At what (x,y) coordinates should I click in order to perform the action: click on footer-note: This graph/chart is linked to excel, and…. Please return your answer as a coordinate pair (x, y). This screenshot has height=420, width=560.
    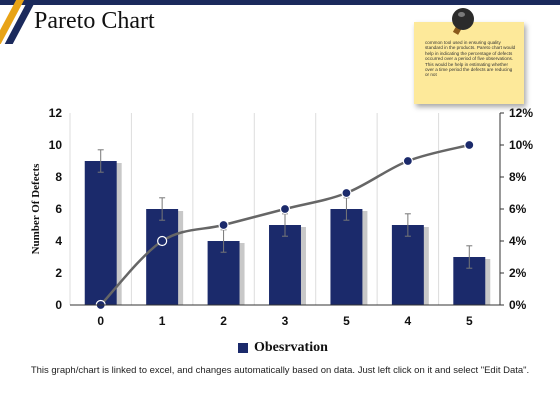
    Looking at the image, I should click on (280, 370).